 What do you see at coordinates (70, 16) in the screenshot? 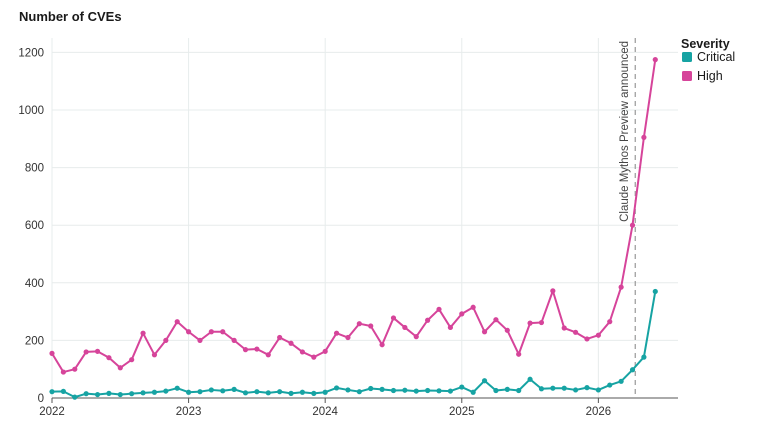
I see `chart-title: Number of CVEs` at bounding box center [70, 16].